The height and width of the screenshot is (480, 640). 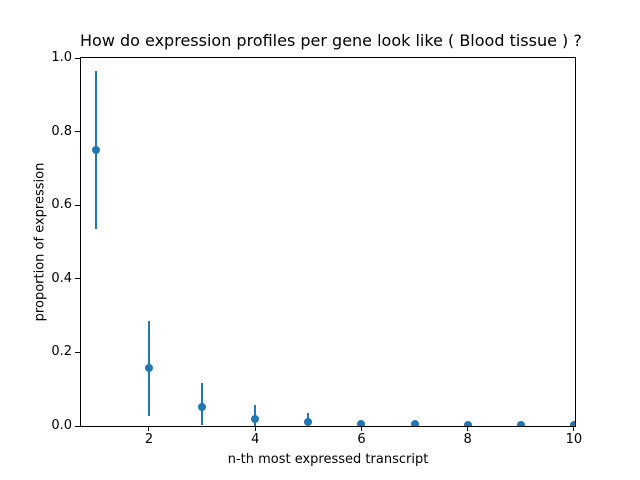 I want to click on x-tick-label: 2, so click(x=149, y=439).